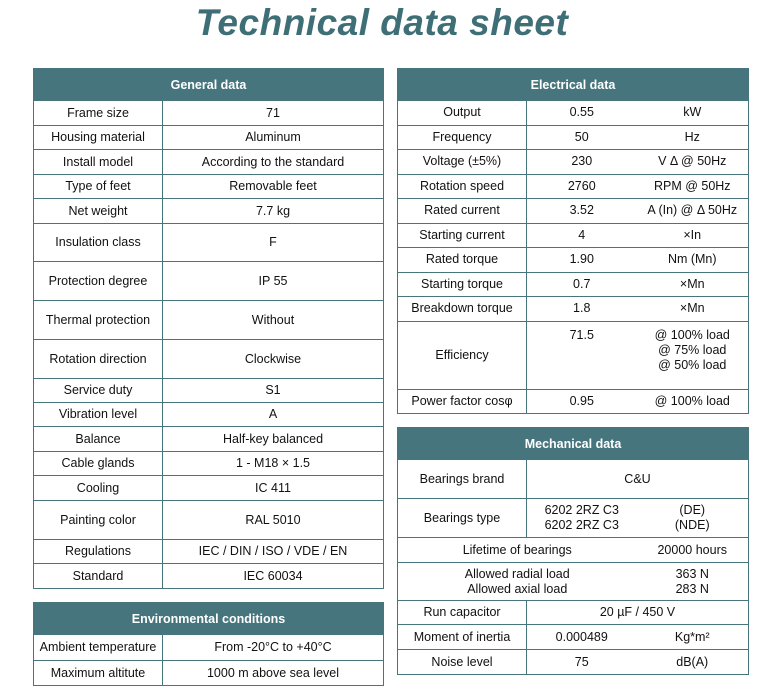 The width and height of the screenshot is (764, 687). Describe the element at coordinates (581, 113) in the screenshot. I see `value: 0.55` at that location.